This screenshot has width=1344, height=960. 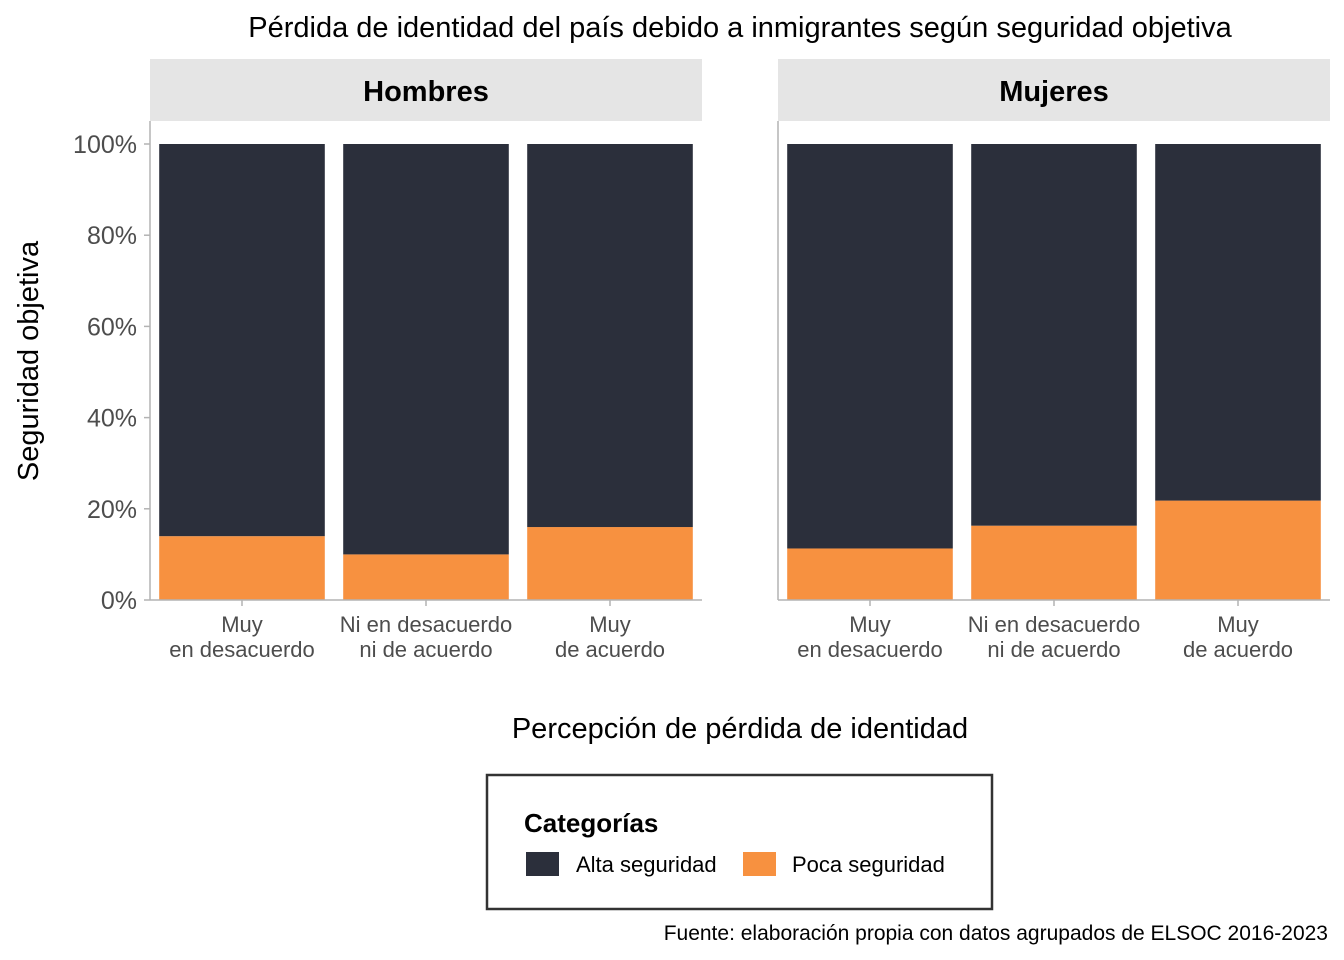 I want to click on legend-key-alta-seguridad, so click(x=542, y=864).